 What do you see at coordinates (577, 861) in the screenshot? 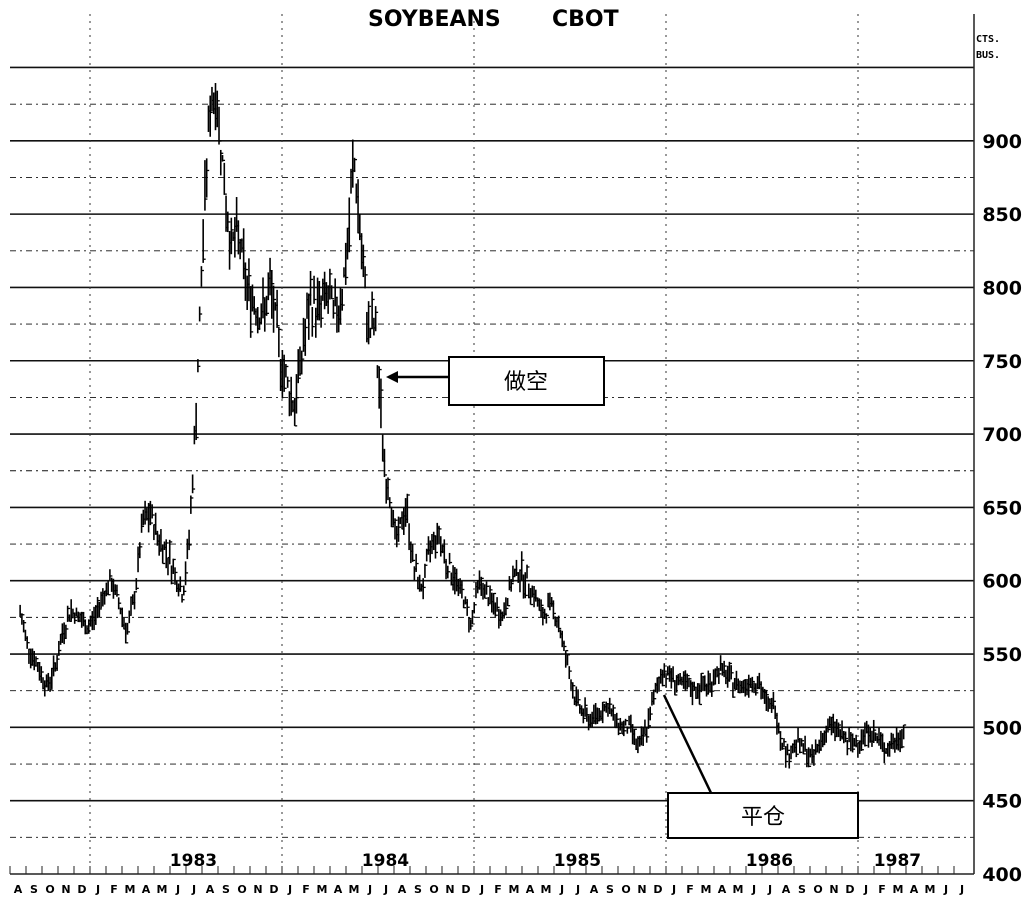
I see `year-label: 1985` at bounding box center [577, 861].